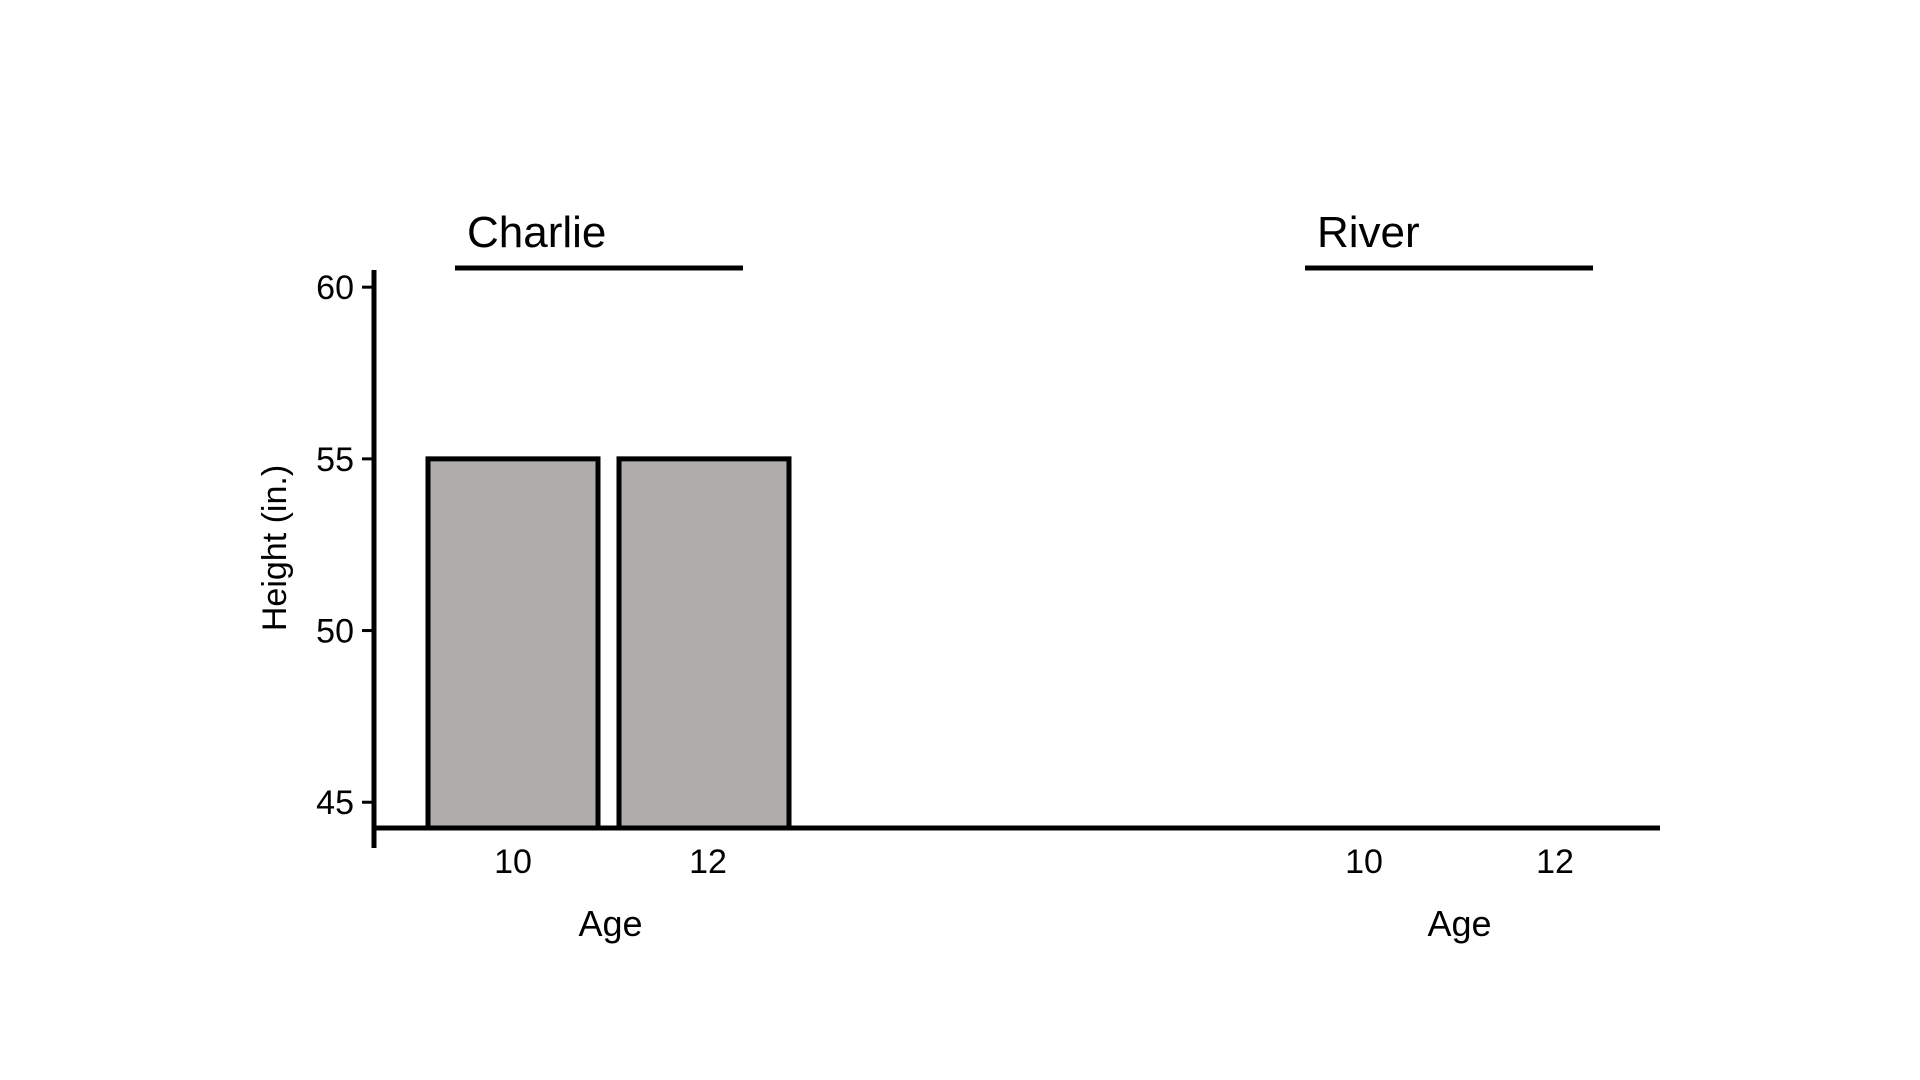 Image resolution: width=1920 pixels, height=1080 pixels. I want to click on group-label: Charlie, so click(536, 232).